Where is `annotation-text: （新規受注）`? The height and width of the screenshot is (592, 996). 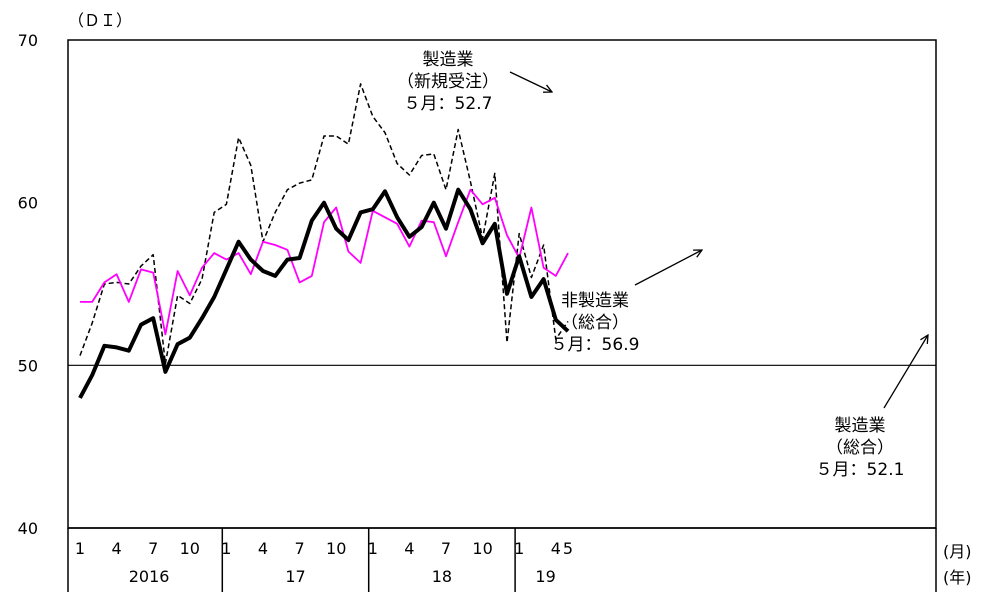
annotation-text: （新規受注） is located at coordinates (448, 82).